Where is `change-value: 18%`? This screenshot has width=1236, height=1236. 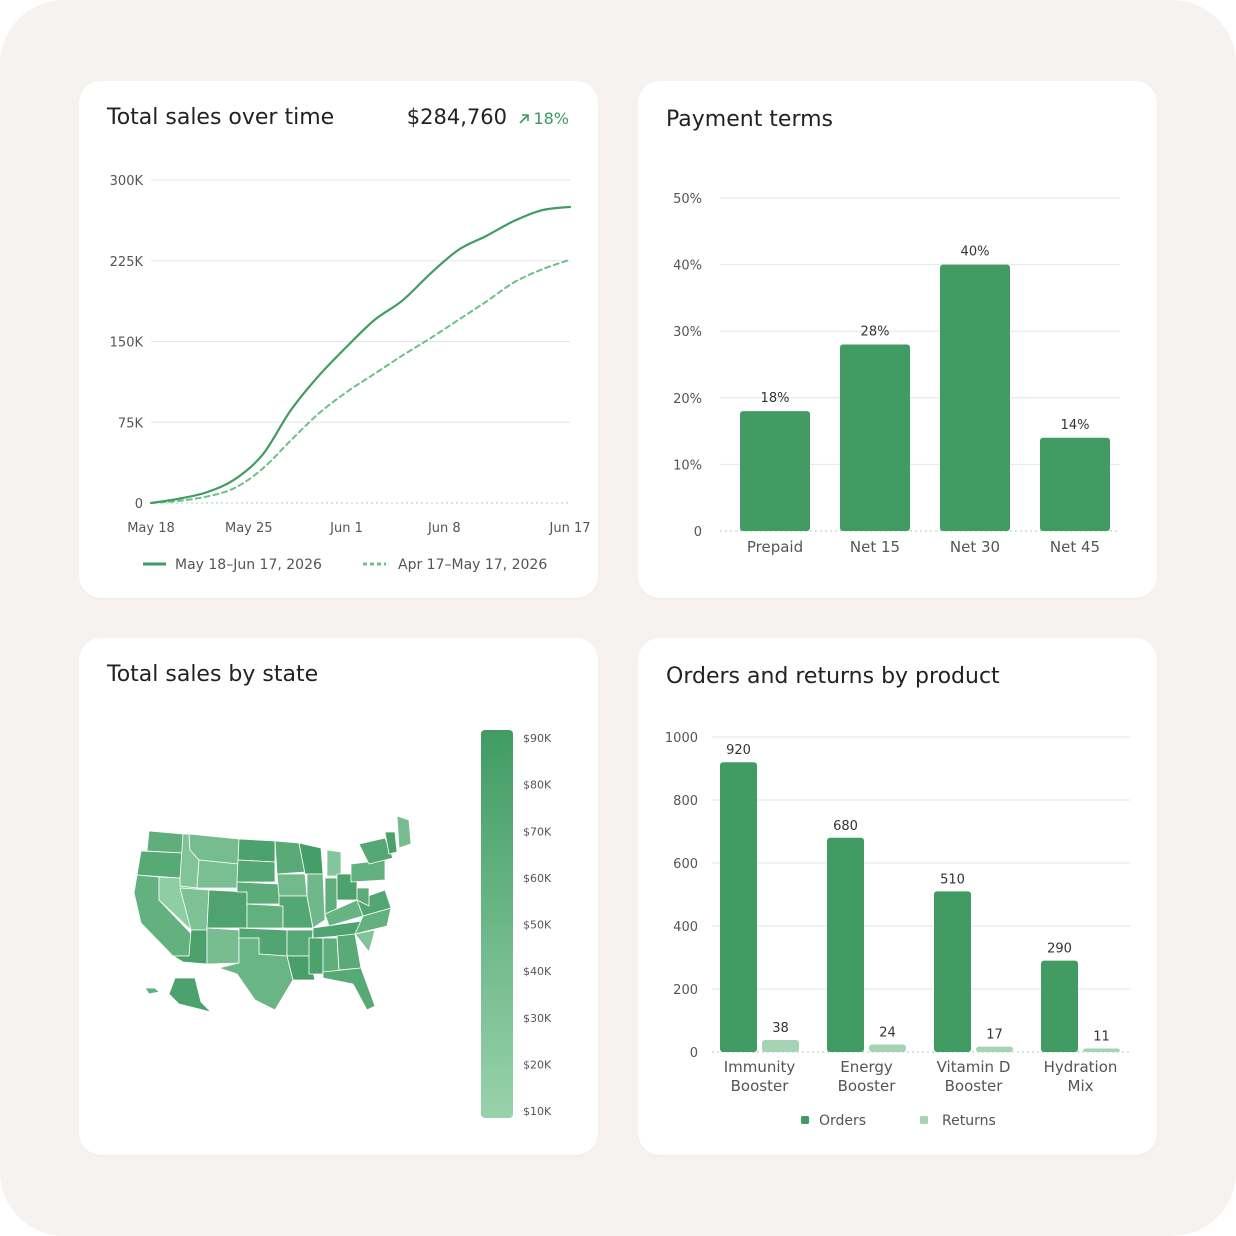
change-value: 18% is located at coordinates (551, 118).